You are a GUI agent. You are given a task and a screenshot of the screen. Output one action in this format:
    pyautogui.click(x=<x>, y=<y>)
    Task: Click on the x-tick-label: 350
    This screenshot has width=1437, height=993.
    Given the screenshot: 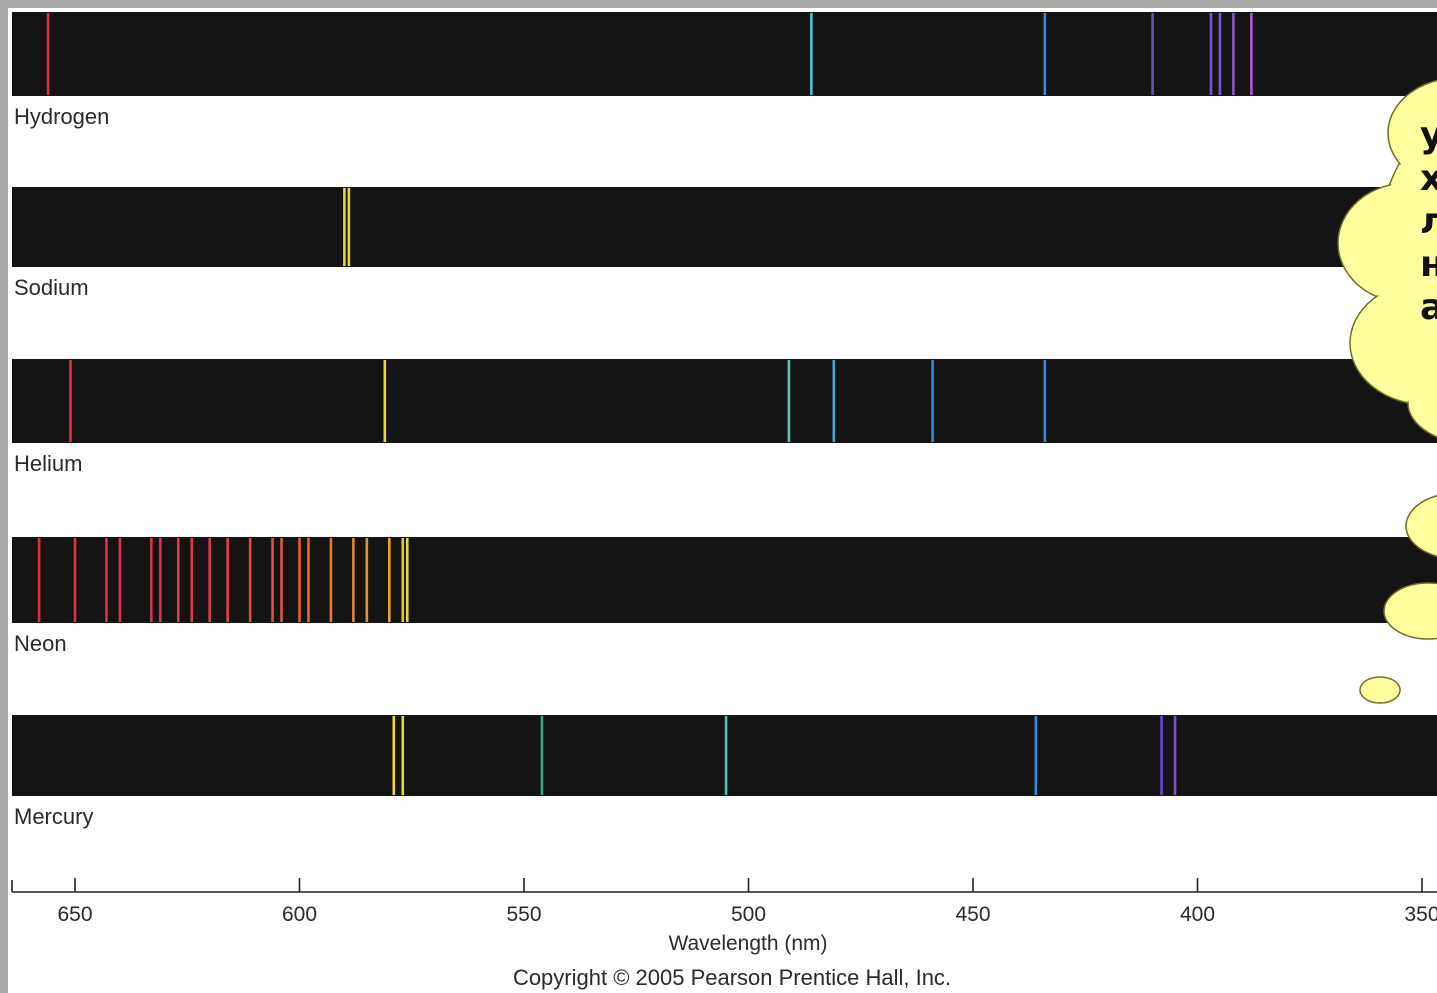 What is the action you would take?
    pyautogui.click(x=1420, y=914)
    